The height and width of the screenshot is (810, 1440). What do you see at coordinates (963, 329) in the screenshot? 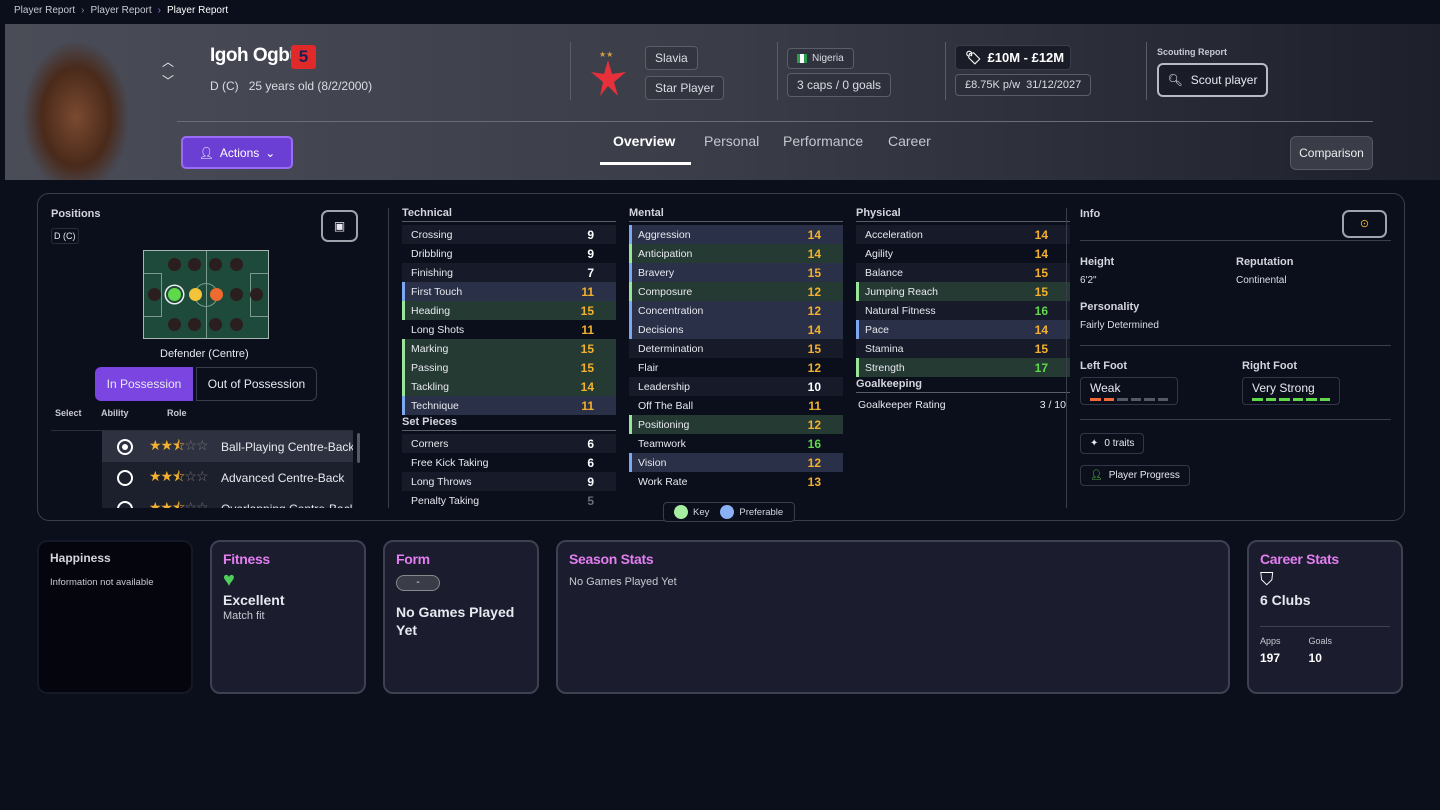
I see `attribute-row: Pace 14` at bounding box center [963, 329].